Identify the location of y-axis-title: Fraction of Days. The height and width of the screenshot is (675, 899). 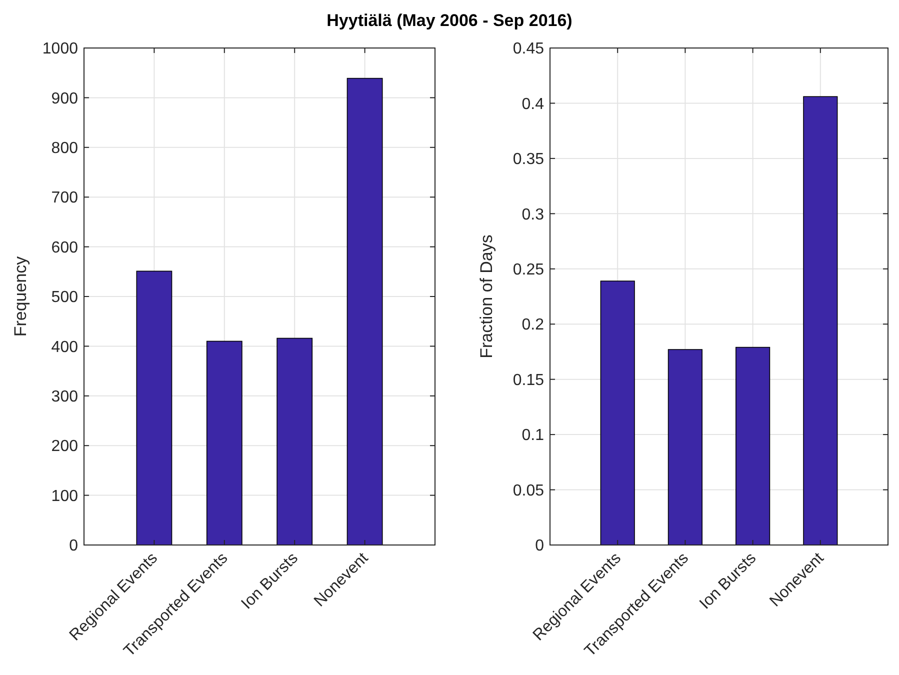
(486, 296).